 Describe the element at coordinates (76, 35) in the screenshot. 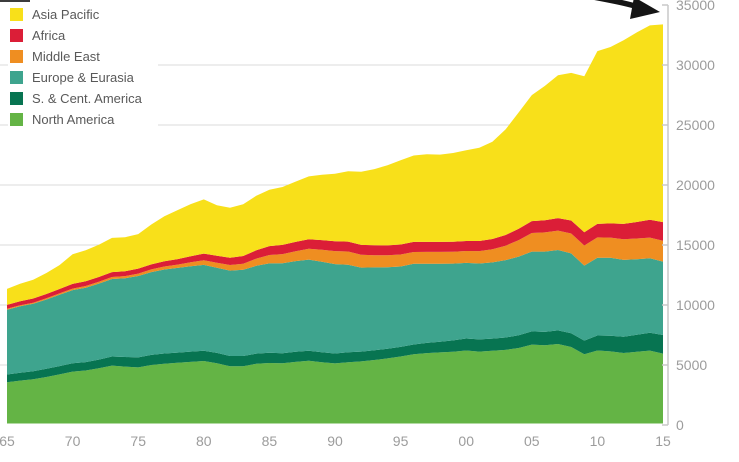

I see `legend-item-africa: Africa` at that location.